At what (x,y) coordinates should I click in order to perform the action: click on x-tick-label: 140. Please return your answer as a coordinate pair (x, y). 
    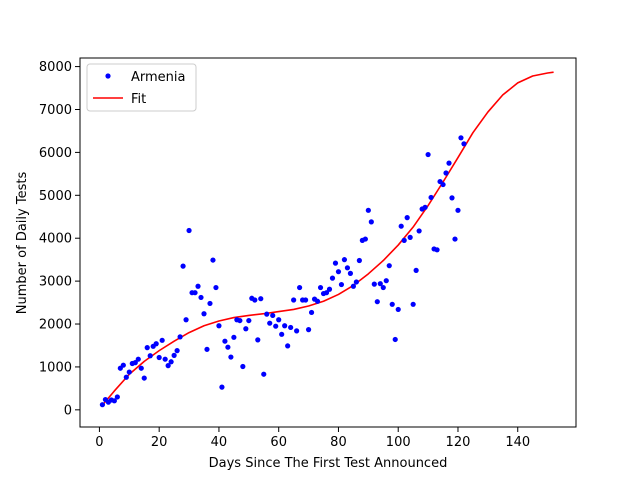
    Looking at the image, I should click on (517, 442).